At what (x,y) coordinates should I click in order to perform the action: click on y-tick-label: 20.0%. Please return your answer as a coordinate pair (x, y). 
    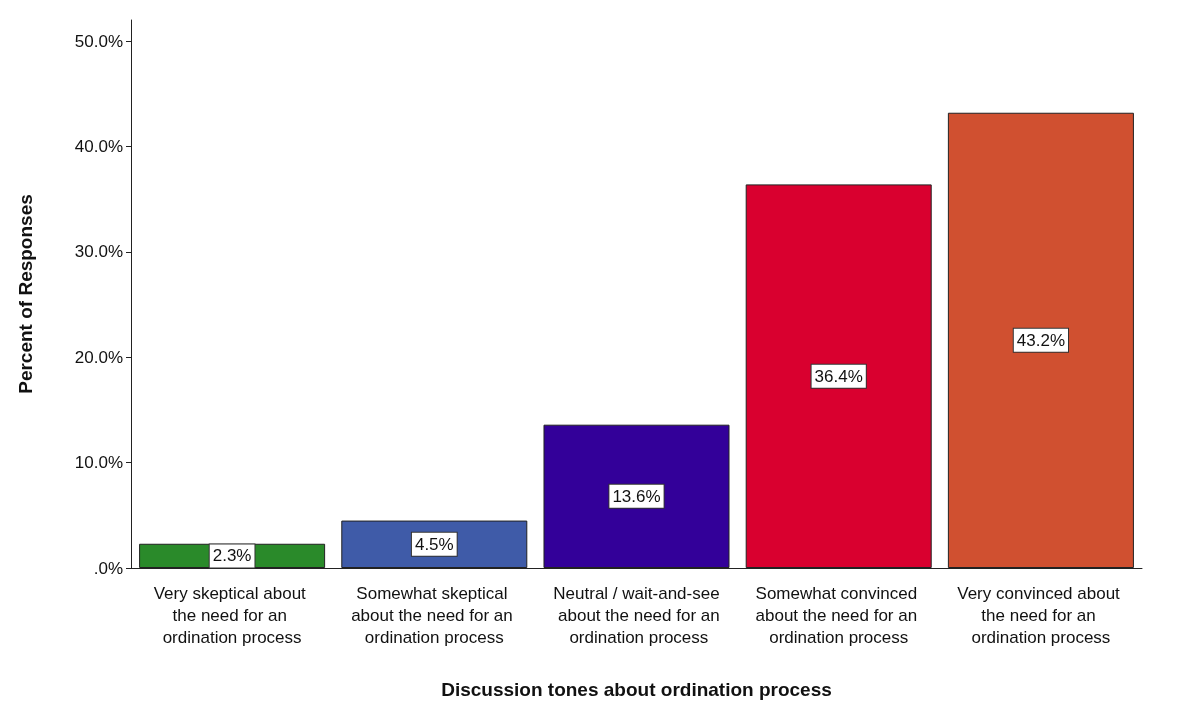
    Looking at the image, I should click on (98, 357).